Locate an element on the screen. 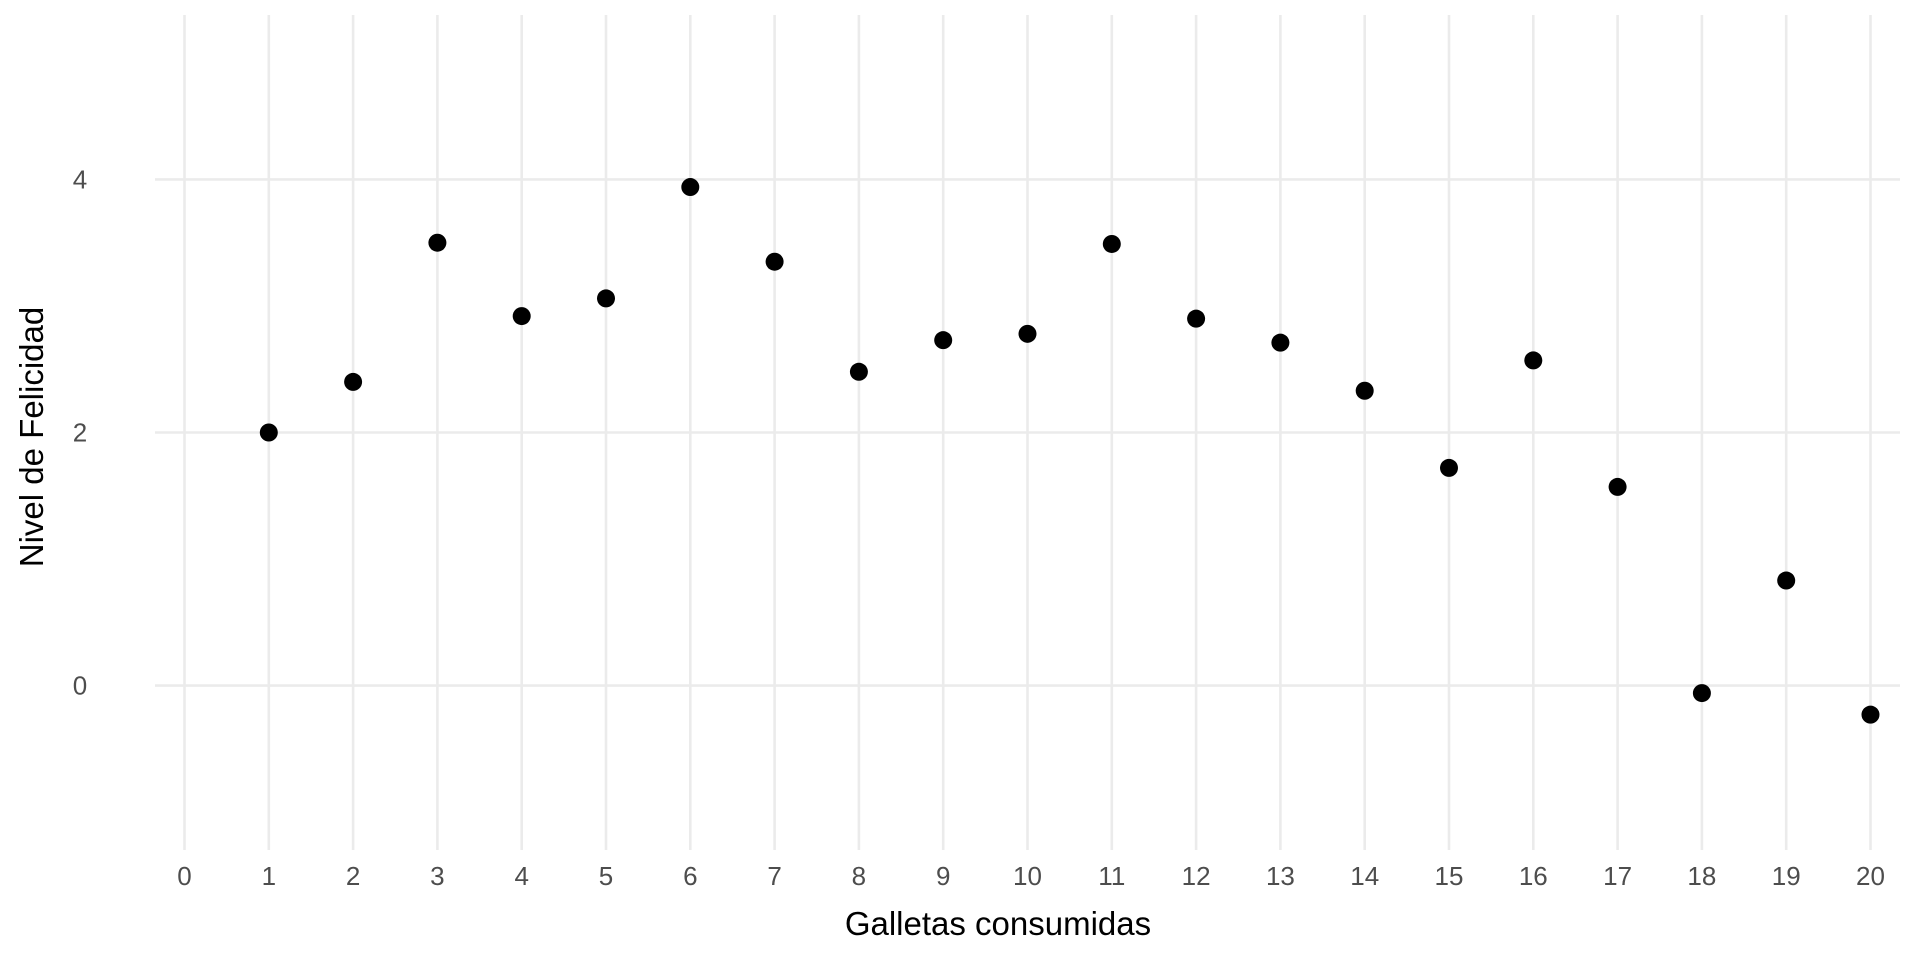  x-axis-title: Galletas consumidas is located at coordinates (998, 923).